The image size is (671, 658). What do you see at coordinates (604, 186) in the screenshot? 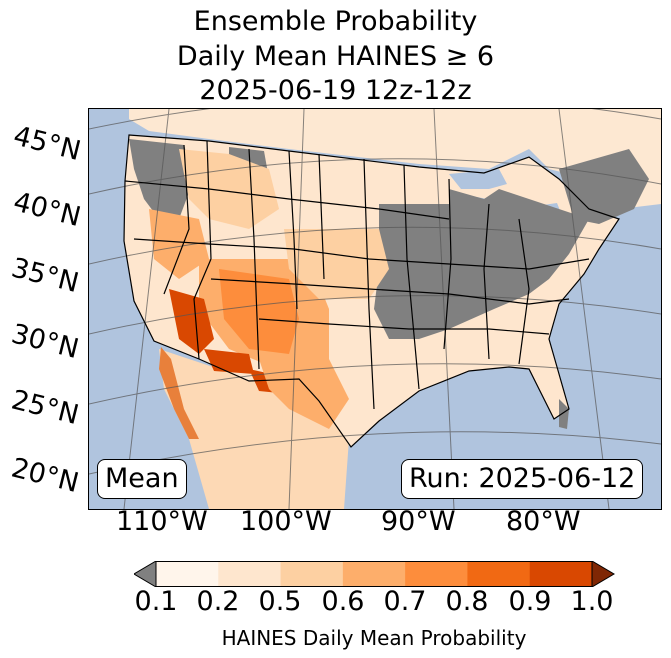
I see `no-data-northeast` at bounding box center [604, 186].